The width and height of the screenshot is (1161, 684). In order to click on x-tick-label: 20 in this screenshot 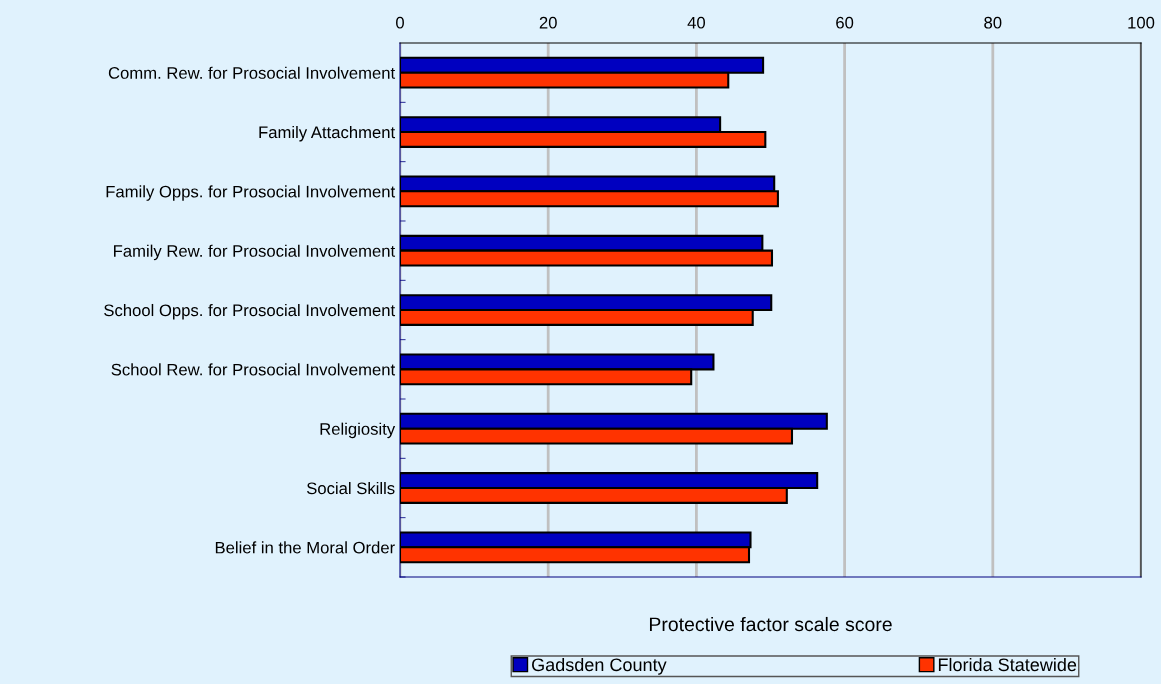, I will do `click(548, 22)`.